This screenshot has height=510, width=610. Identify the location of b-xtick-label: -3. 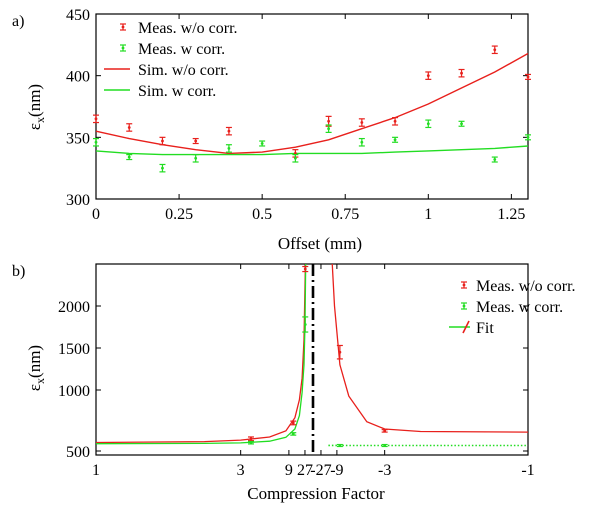
(384, 470).